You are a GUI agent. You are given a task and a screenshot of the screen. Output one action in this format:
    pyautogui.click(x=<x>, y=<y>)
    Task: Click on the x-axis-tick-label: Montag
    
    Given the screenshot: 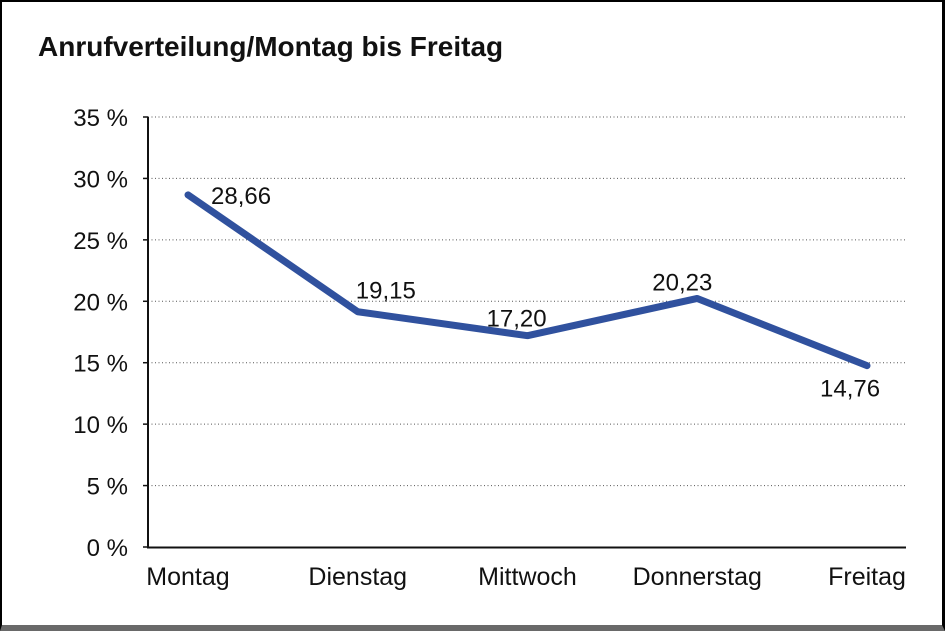 What is the action you would take?
    pyautogui.click(x=187, y=577)
    